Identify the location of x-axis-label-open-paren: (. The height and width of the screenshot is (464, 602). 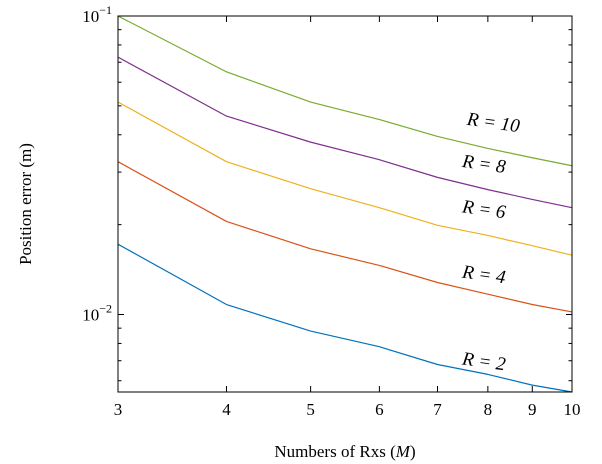
(391, 451).